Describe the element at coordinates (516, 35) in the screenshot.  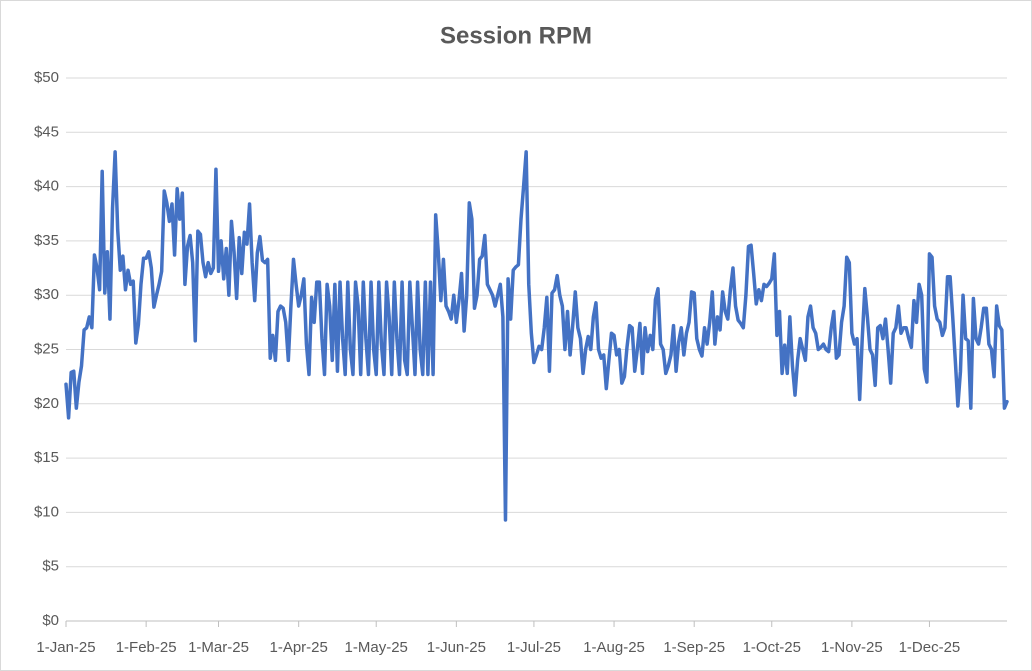
I see `chart-title: Session RPM` at that location.